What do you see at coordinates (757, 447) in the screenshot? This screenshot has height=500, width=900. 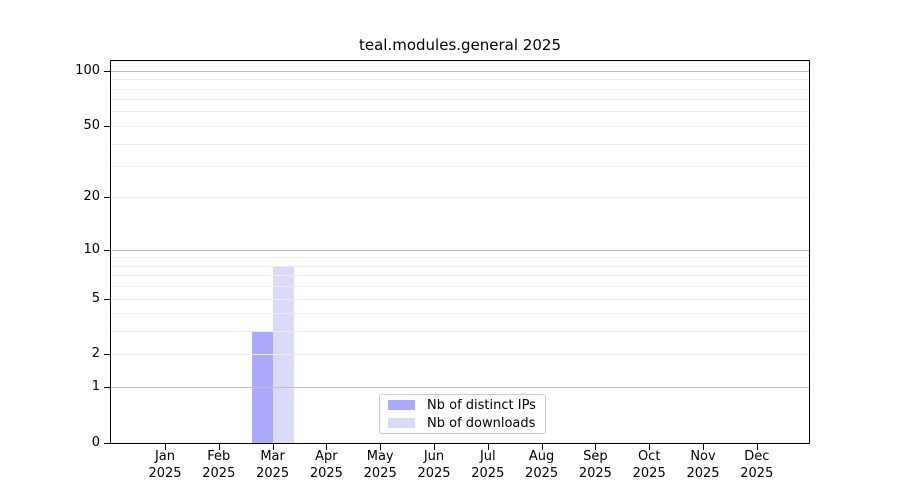 I see `x-tick-dec-2025` at bounding box center [757, 447].